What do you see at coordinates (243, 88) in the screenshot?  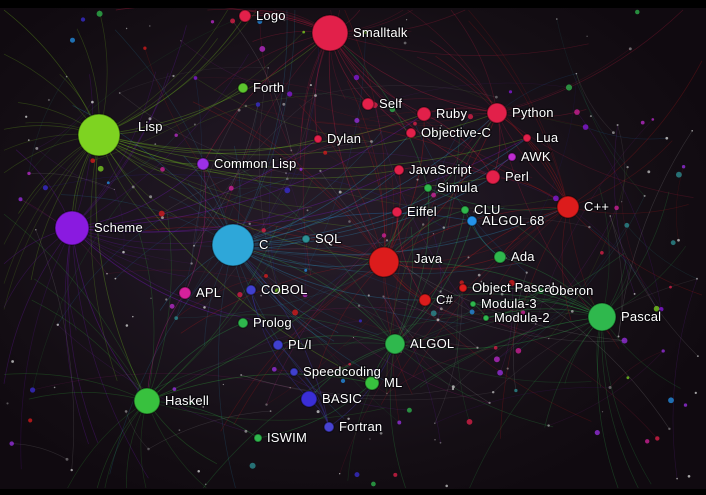 I see `node-forth` at bounding box center [243, 88].